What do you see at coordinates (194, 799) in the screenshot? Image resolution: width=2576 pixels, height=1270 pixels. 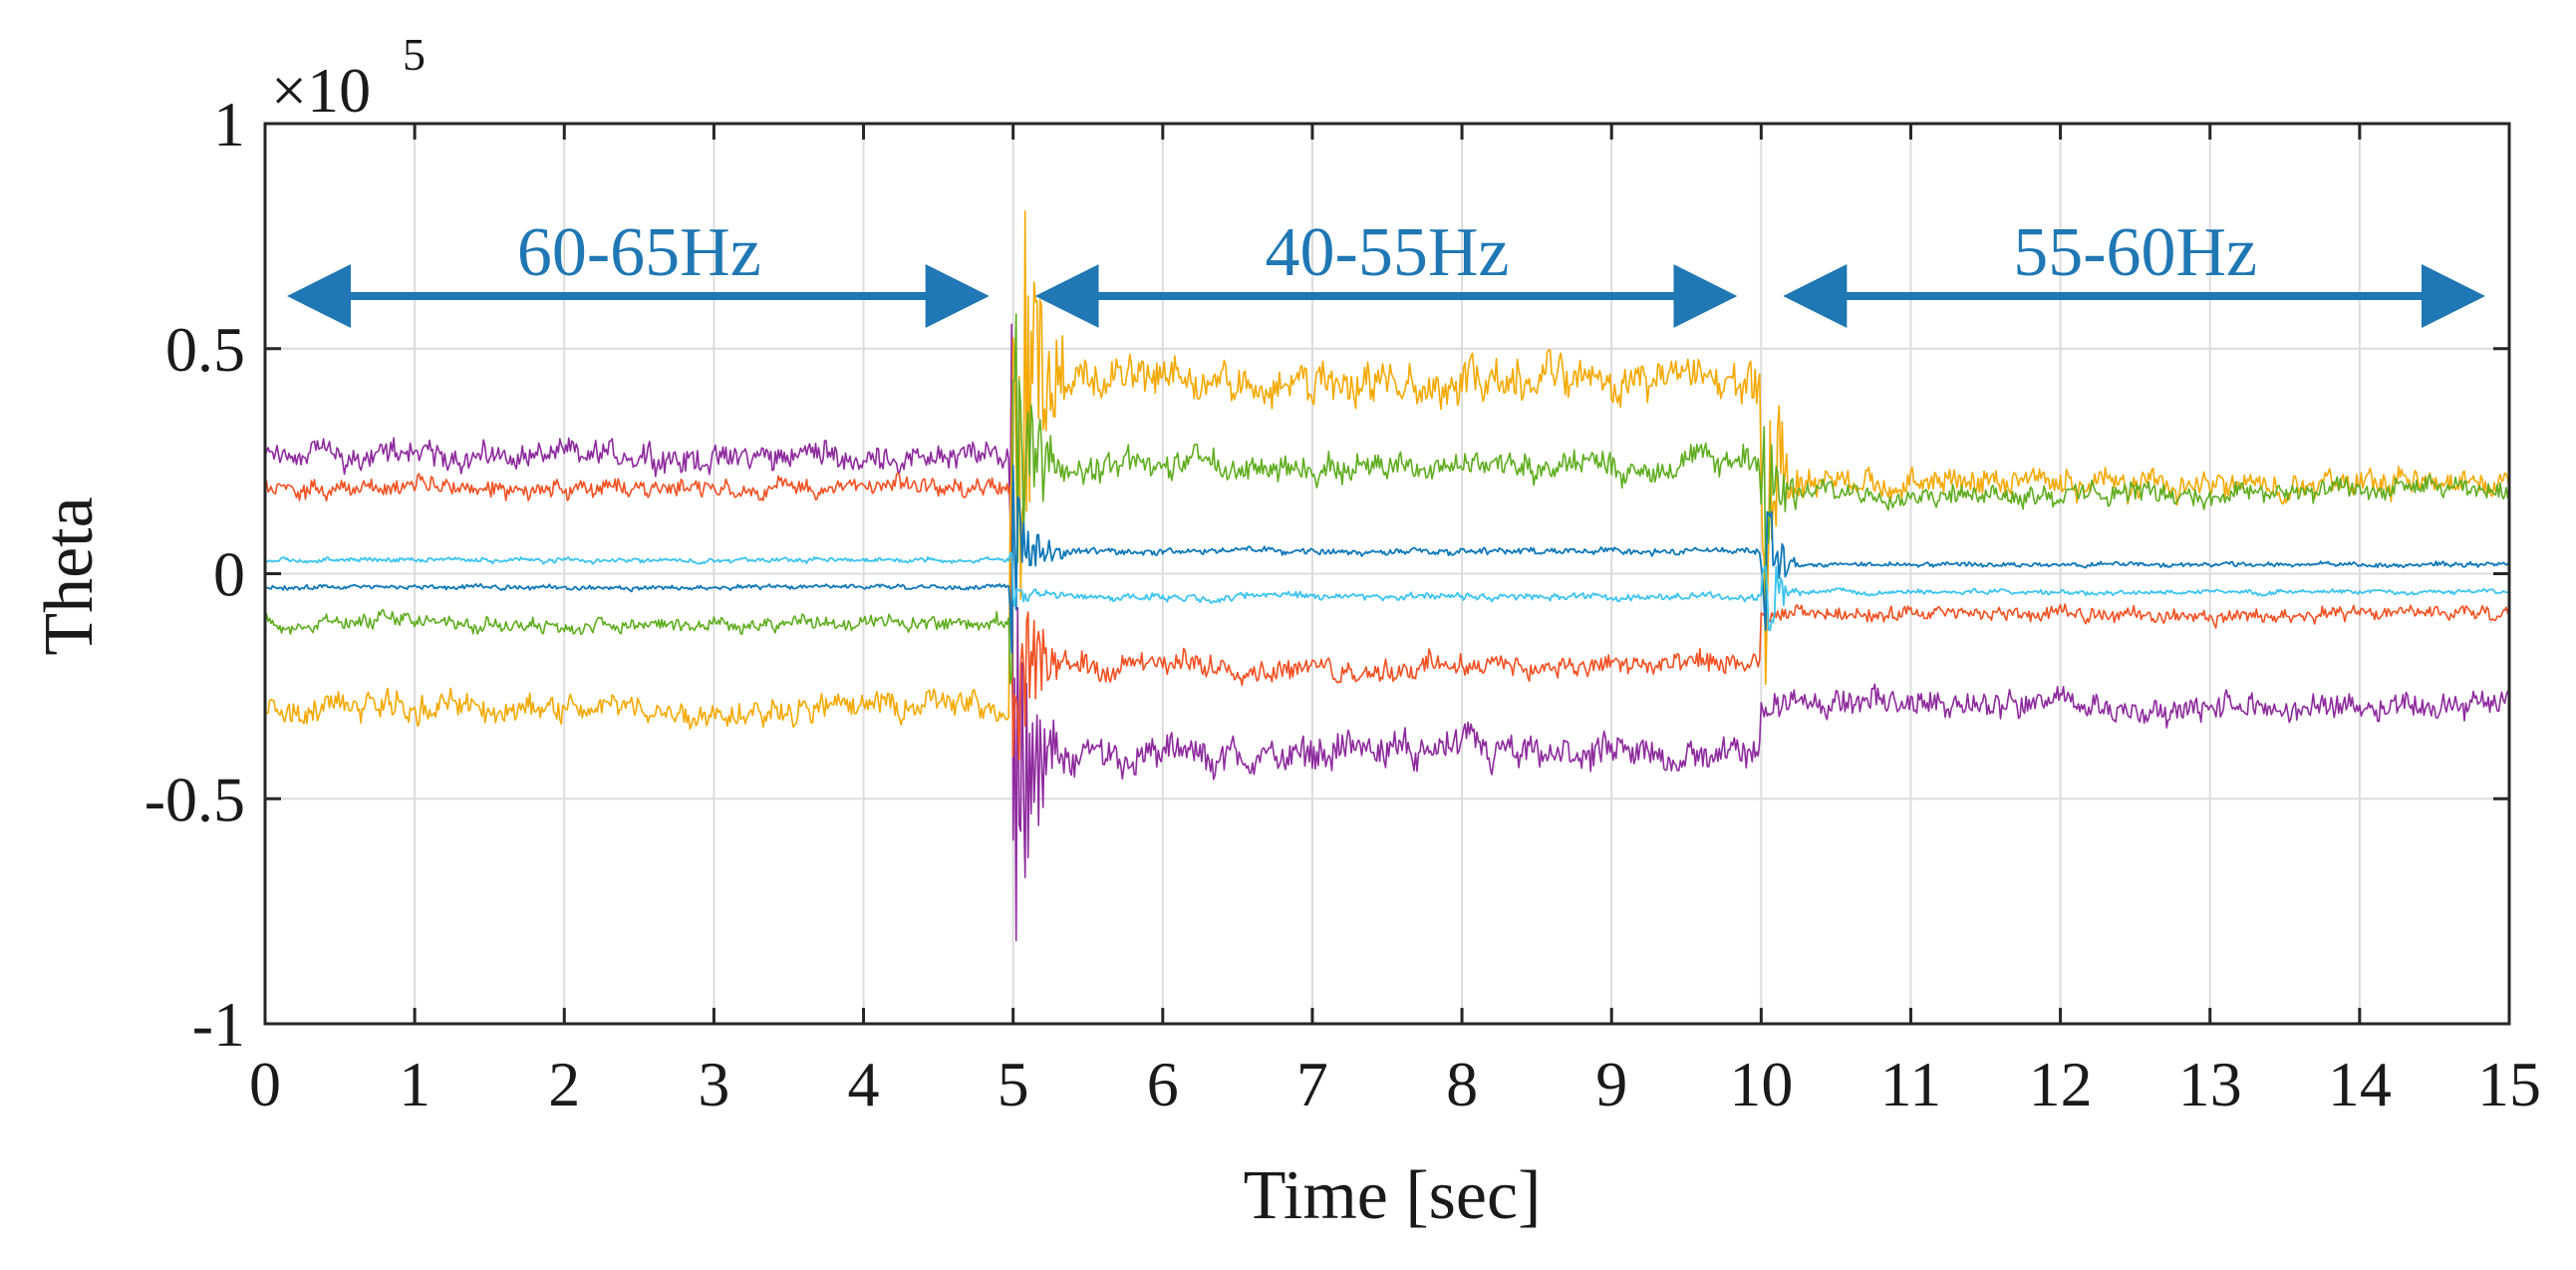 I see `y-tick-label: -0.5` at bounding box center [194, 799].